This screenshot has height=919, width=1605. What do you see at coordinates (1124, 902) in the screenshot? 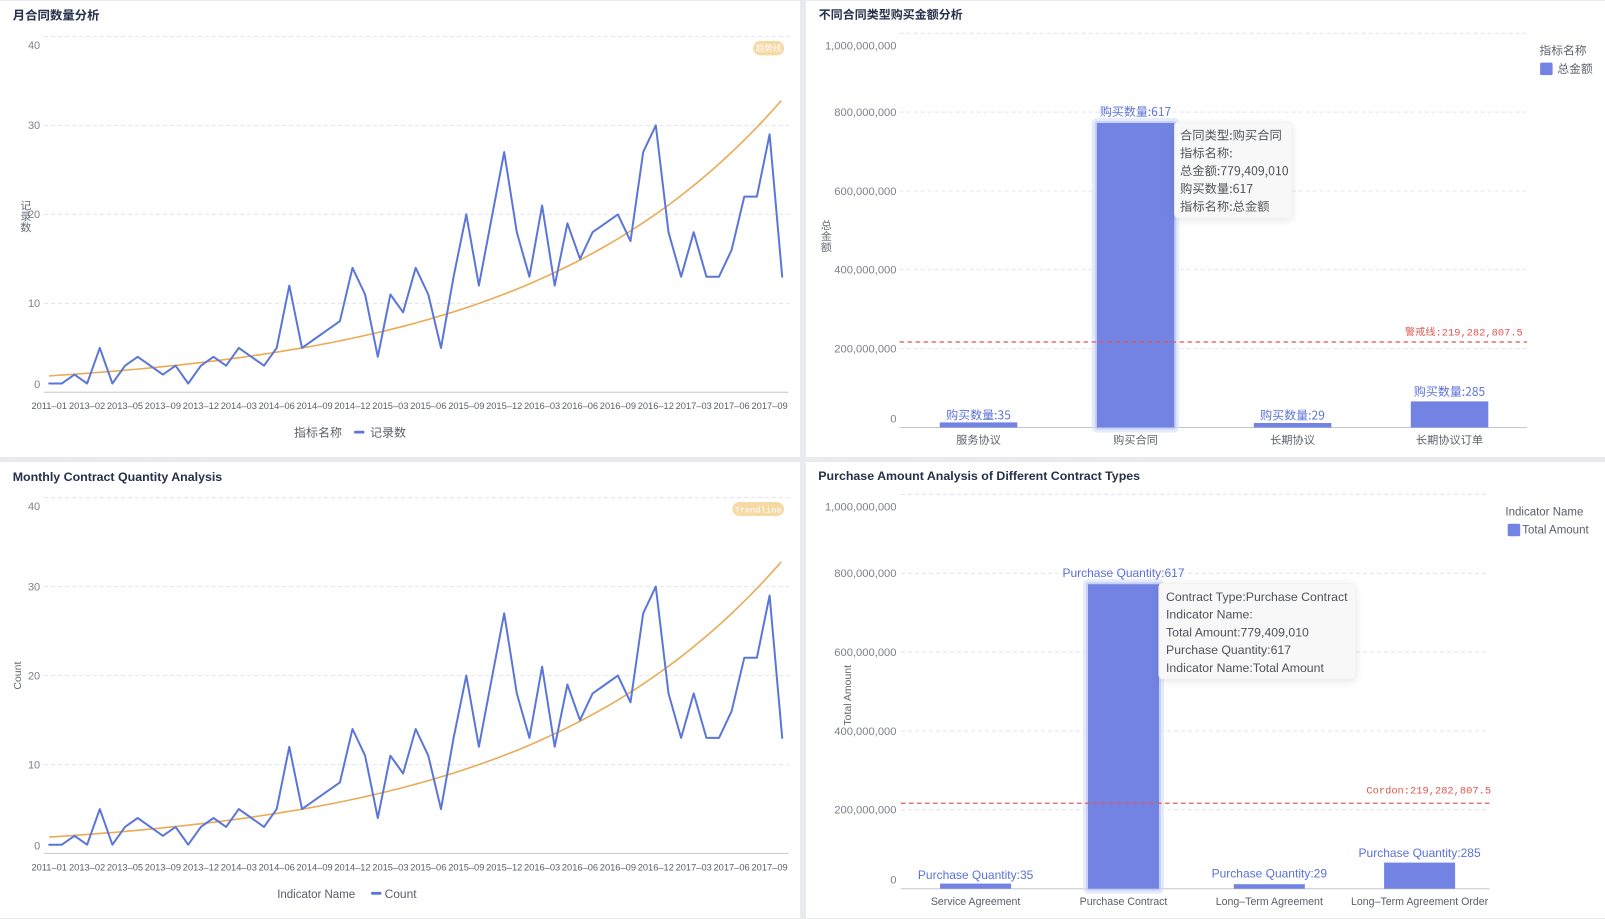
I see `svg-text: Purchase Contract` at bounding box center [1124, 902].